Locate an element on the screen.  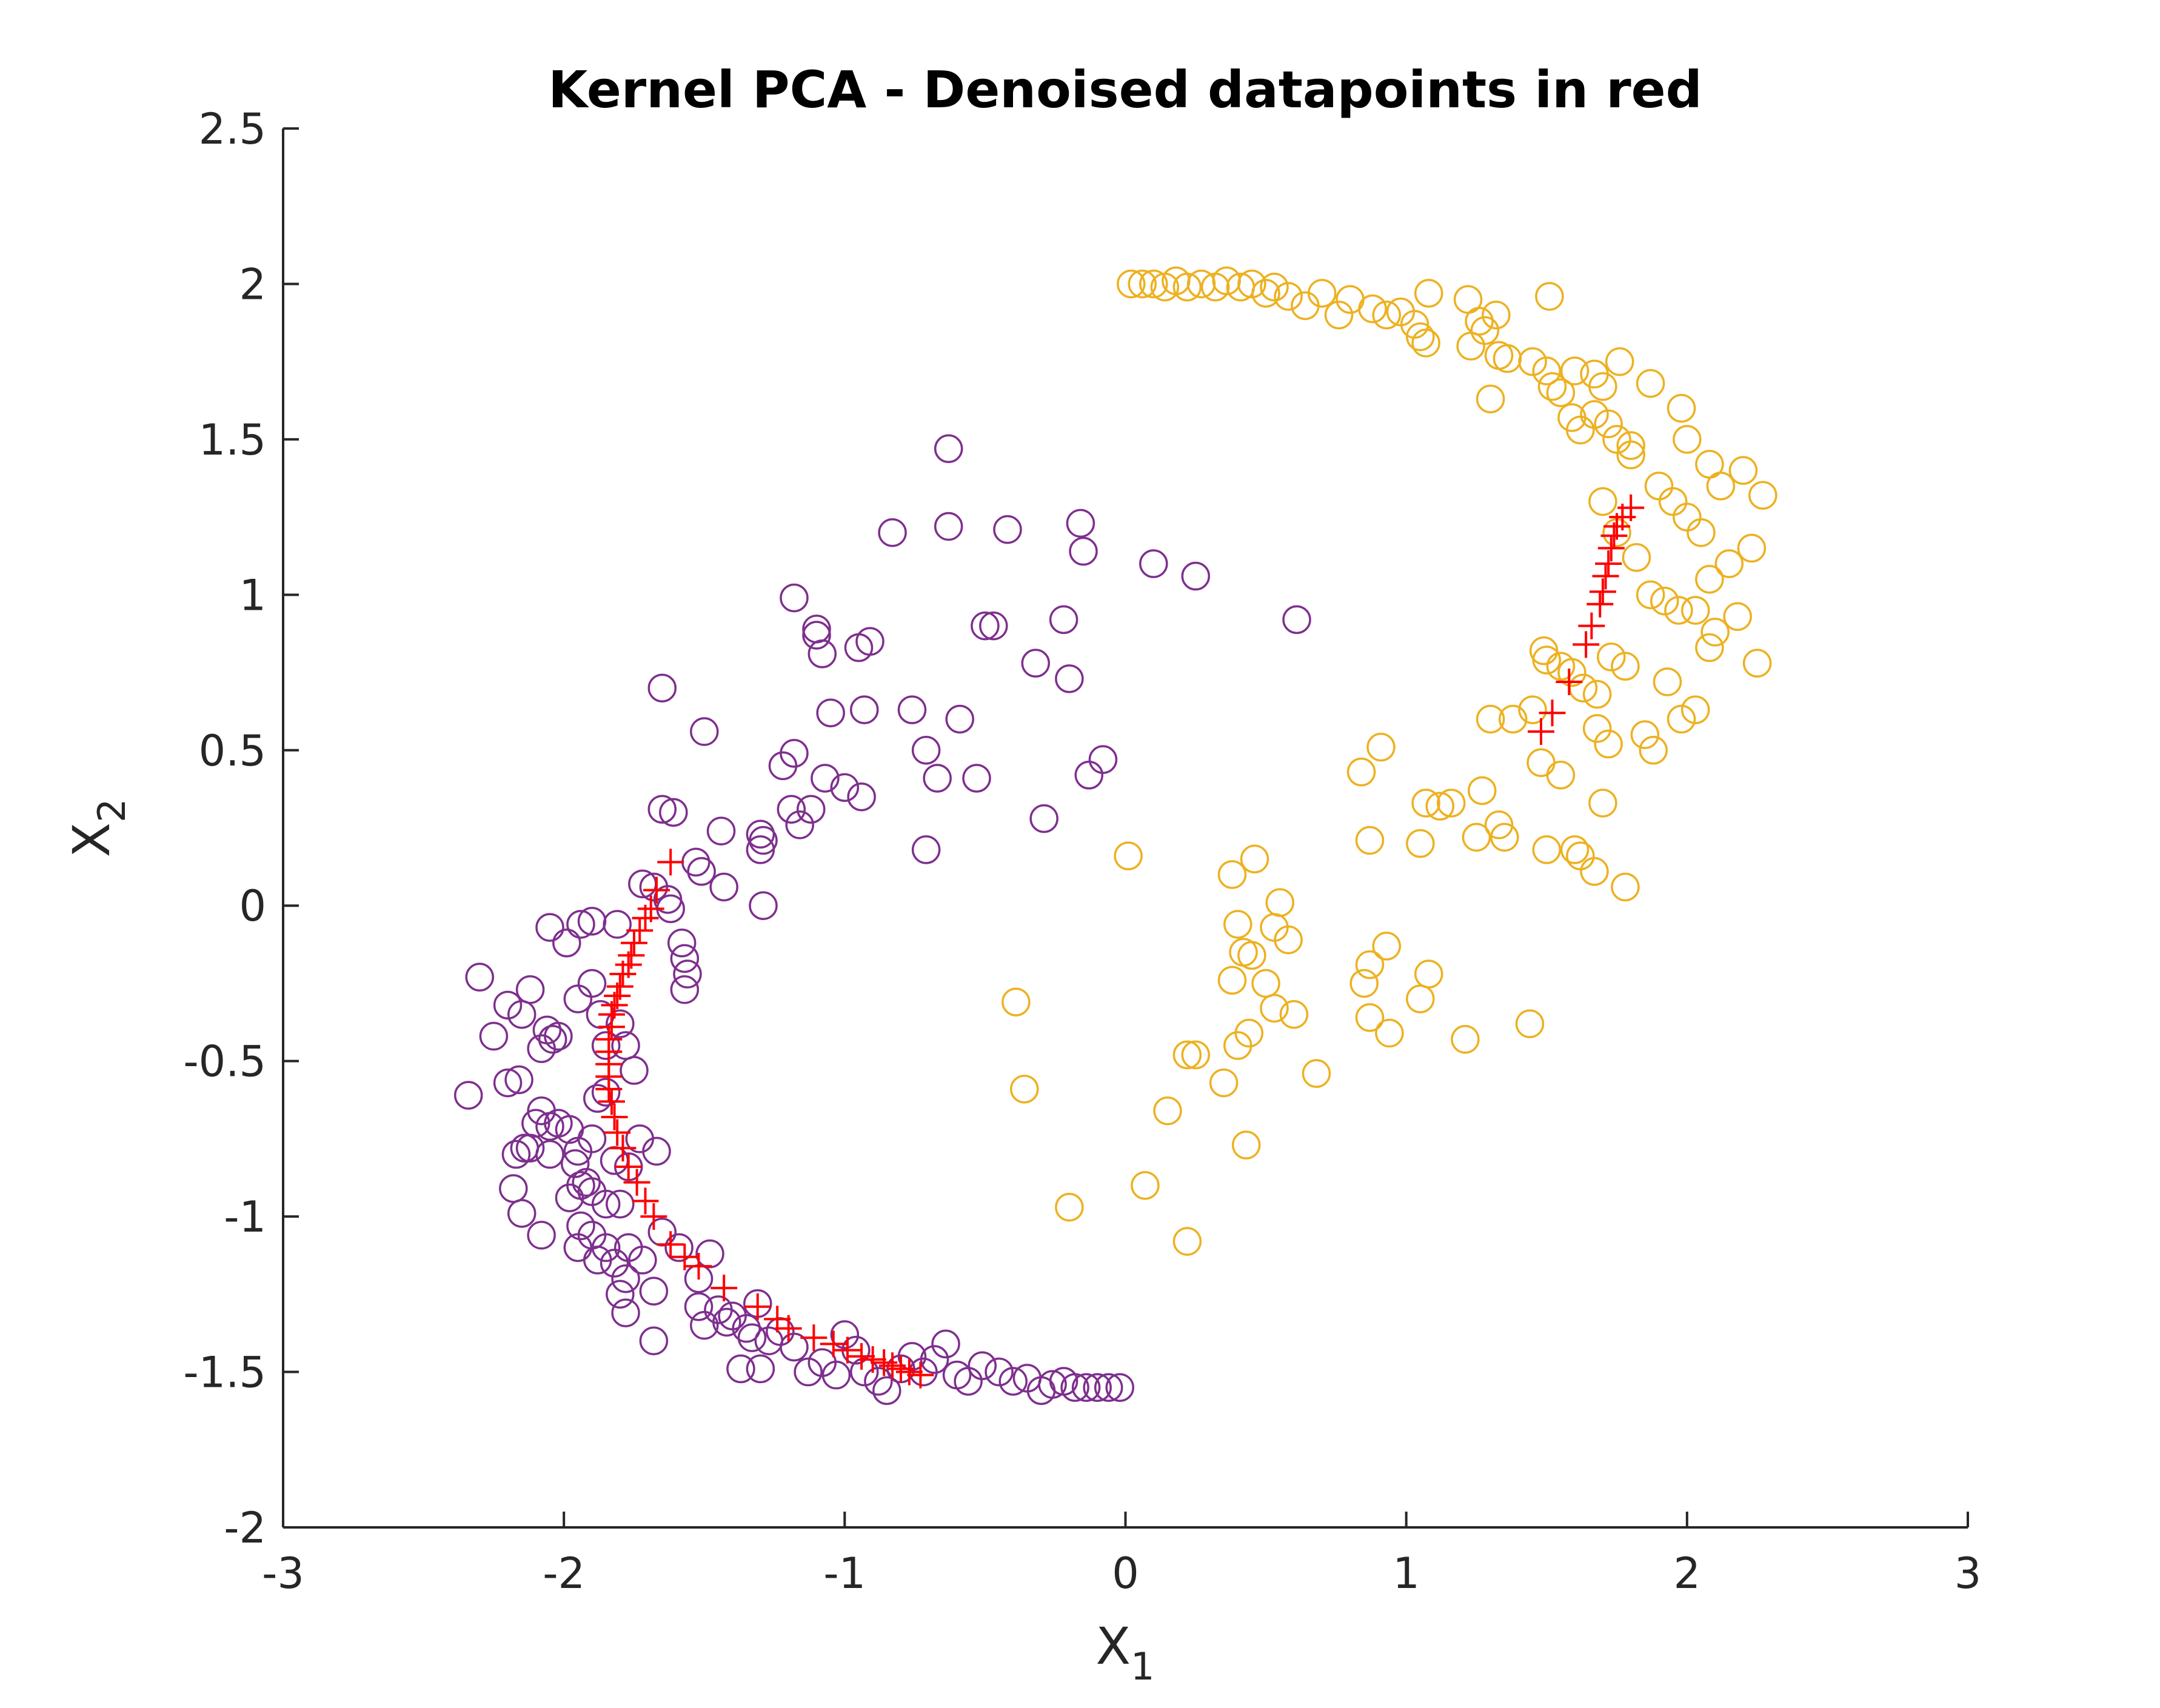
x-tick-label: 0 is located at coordinates (1125, 1573).